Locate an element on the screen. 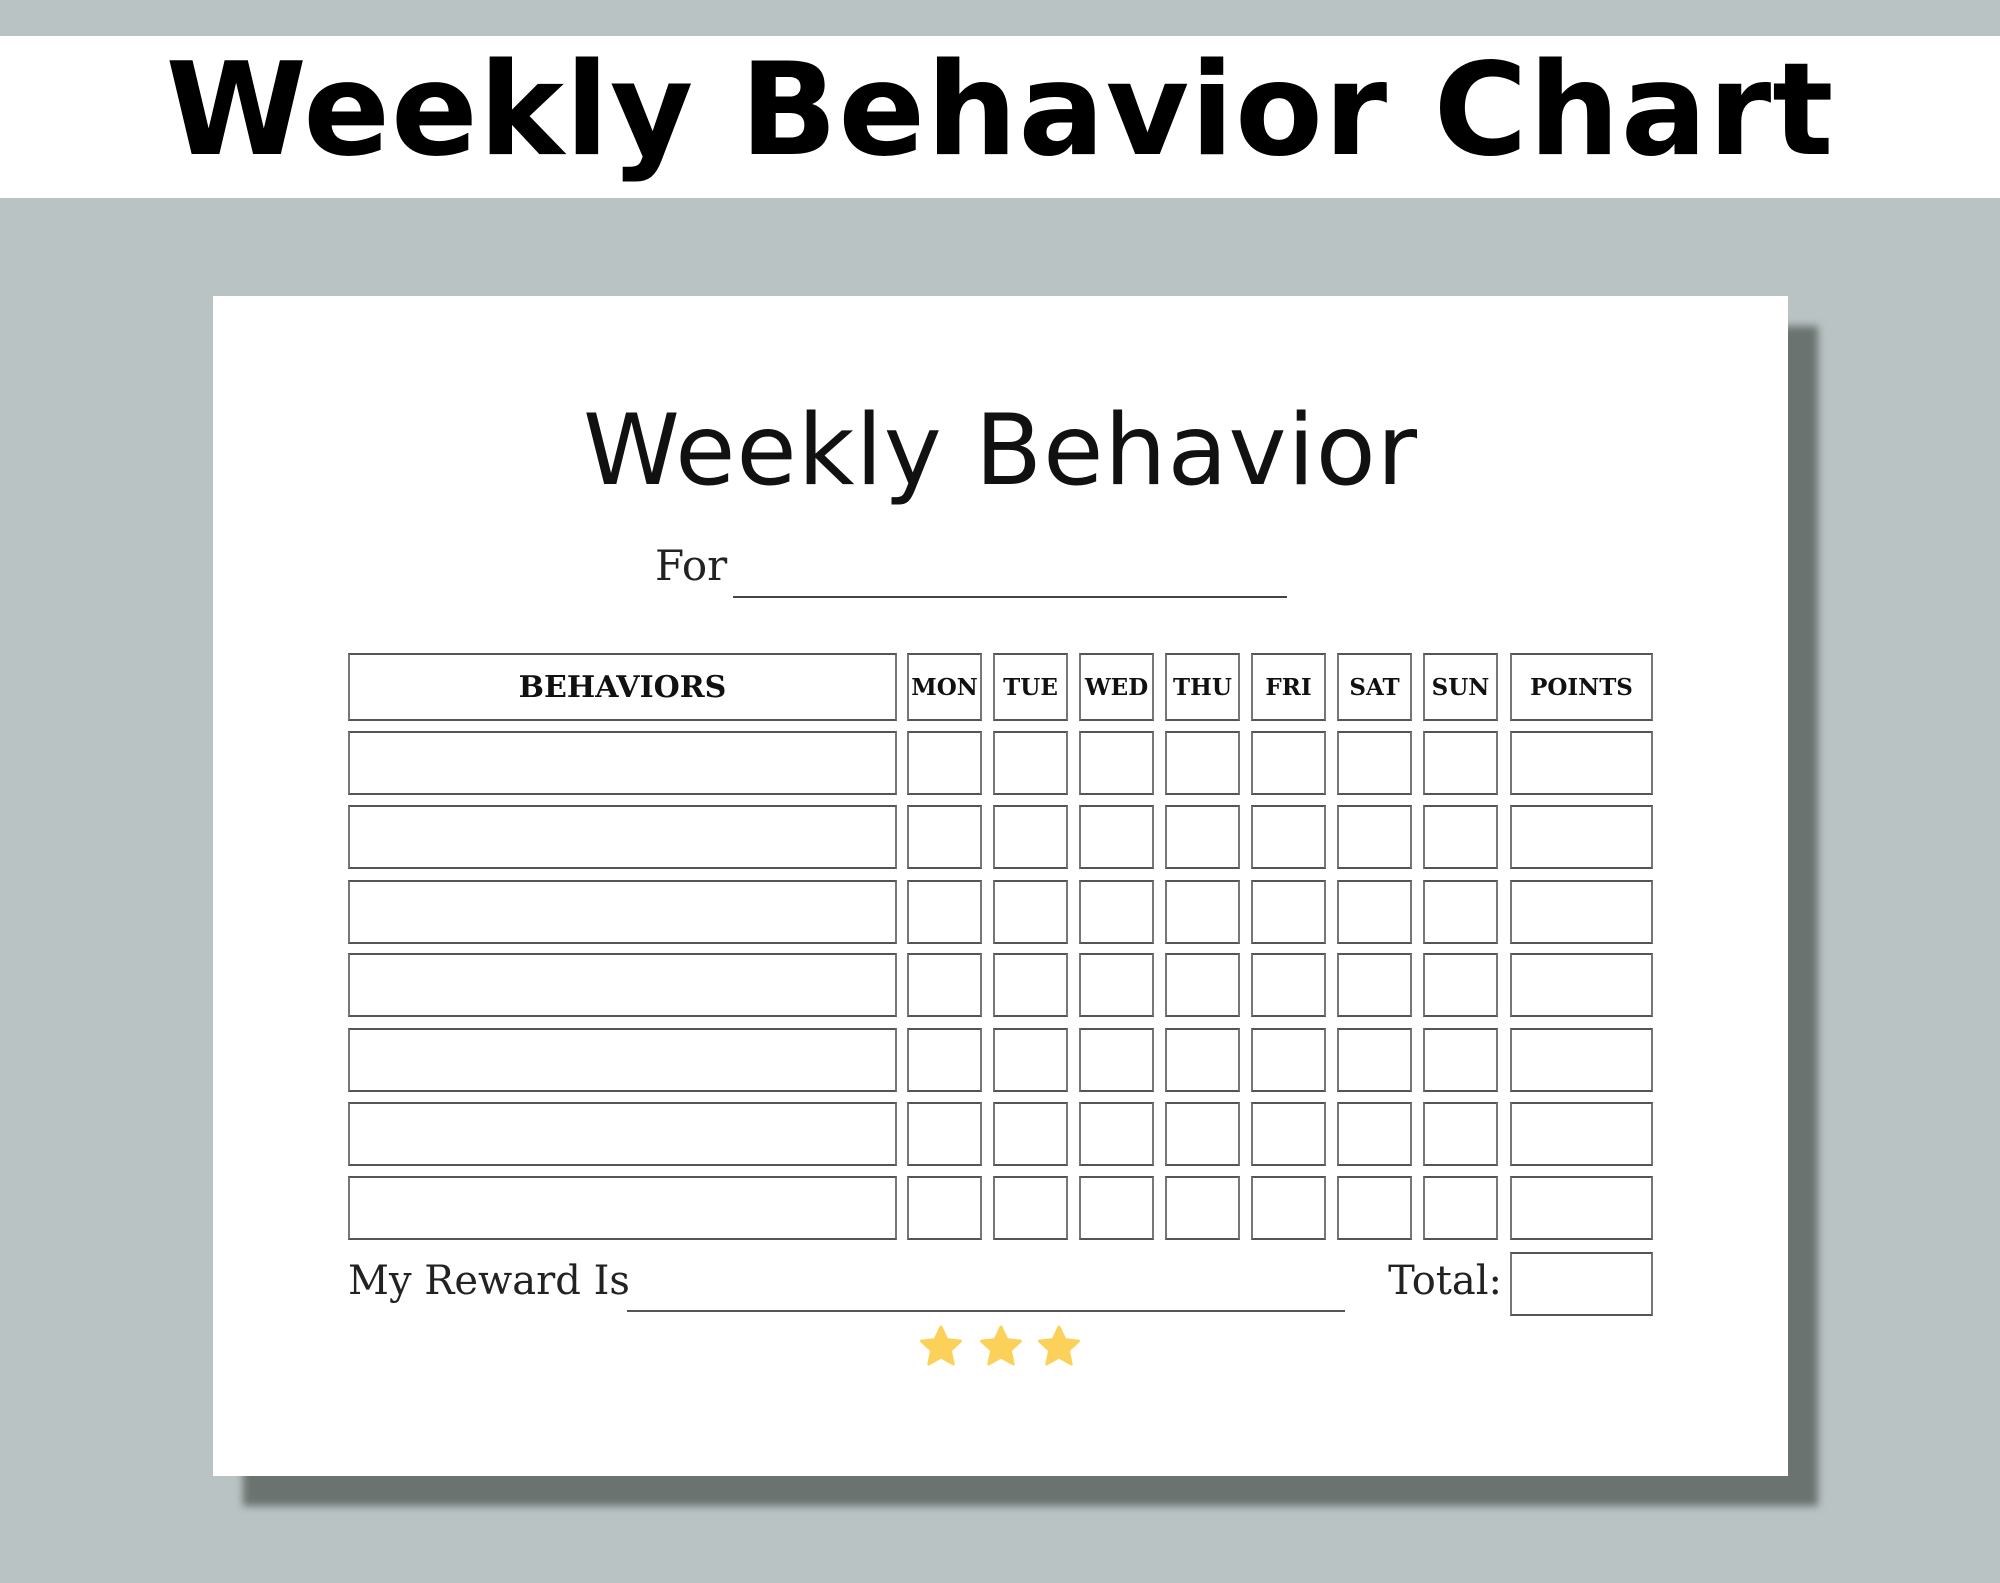  header-sat: SAT is located at coordinates (1374, 687).